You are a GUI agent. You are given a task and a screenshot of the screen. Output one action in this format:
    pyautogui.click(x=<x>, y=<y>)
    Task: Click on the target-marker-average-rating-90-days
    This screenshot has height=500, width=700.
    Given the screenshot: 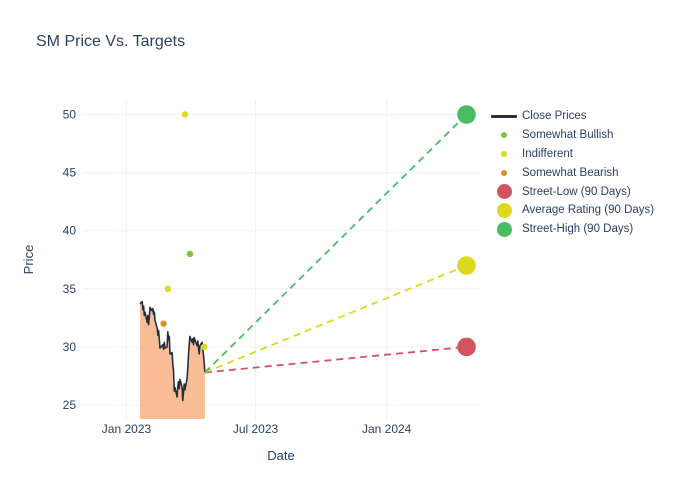 What is the action you would take?
    pyautogui.click(x=466, y=265)
    